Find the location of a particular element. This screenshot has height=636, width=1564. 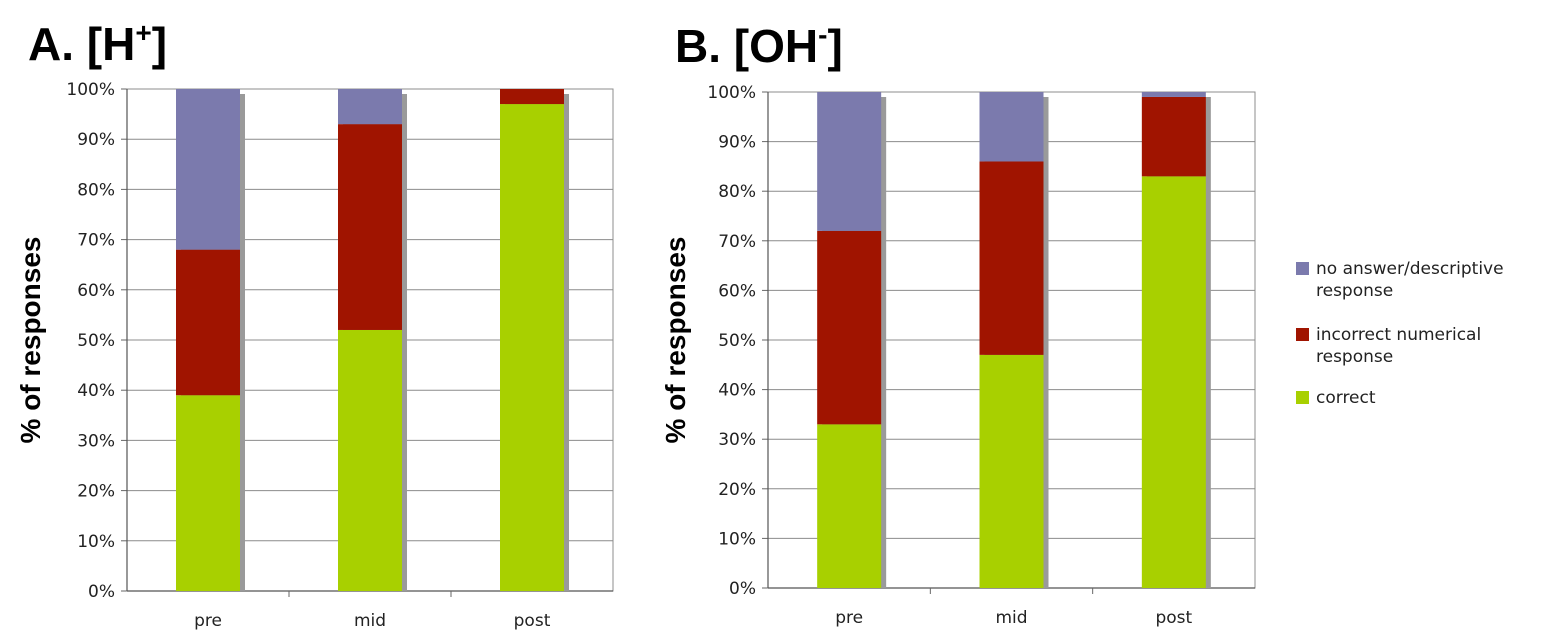

panel-a-bar-pre-correct is located at coordinates (208, 493).